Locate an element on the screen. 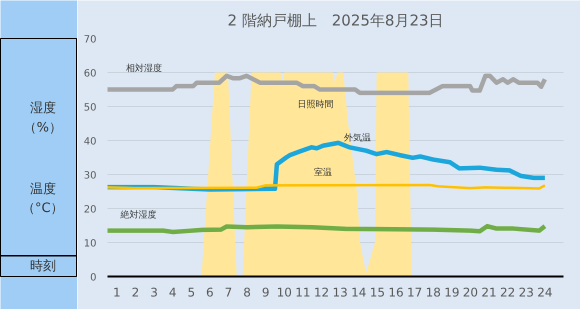  x-tick-label: 2 is located at coordinates (136, 293).